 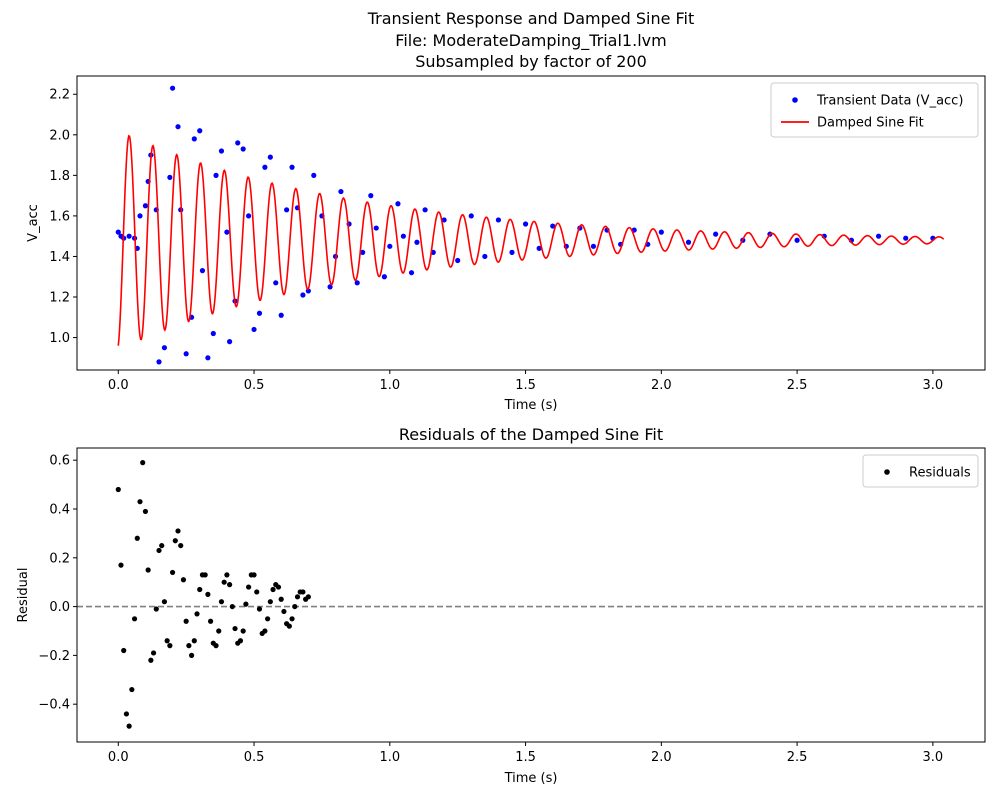 What do you see at coordinates (661, 385) in the screenshot?
I see `panel-0-x-tick-label: 2.0` at bounding box center [661, 385].